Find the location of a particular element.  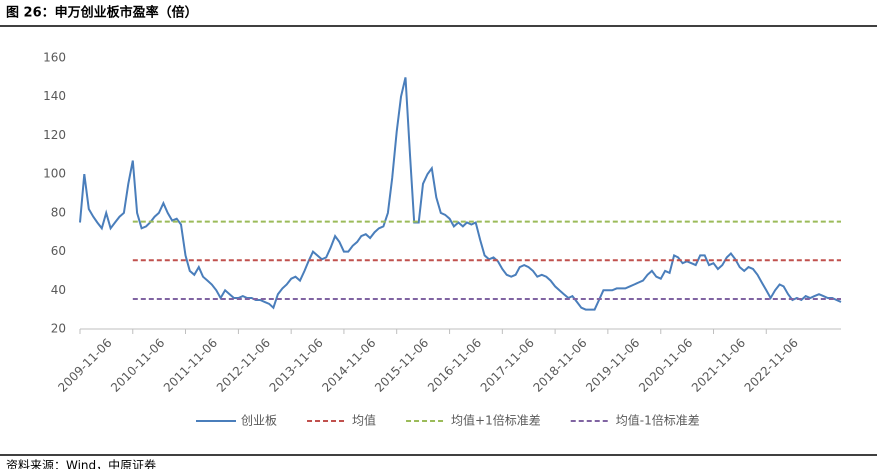

x-tick-label: 2021-11-06 is located at coordinates (718, 365).